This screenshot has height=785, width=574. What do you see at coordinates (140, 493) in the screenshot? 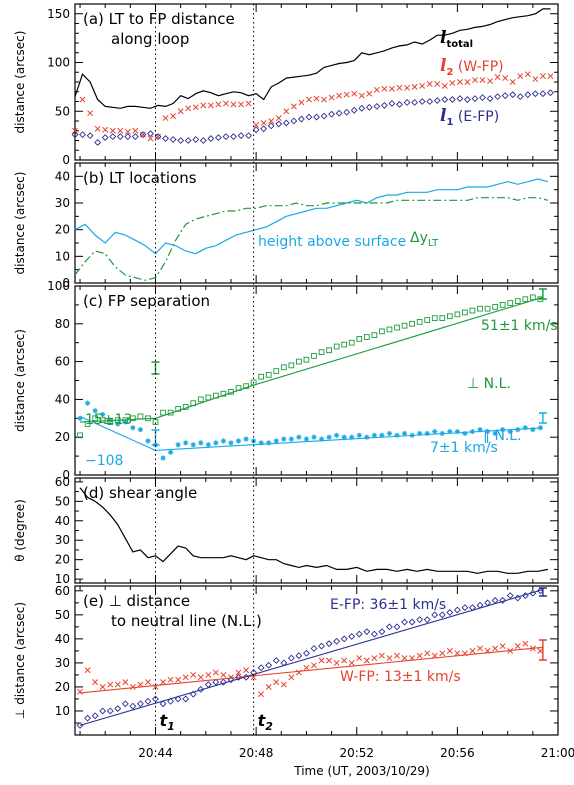
I see `panel-title: (d) shear angle` at bounding box center [140, 493].